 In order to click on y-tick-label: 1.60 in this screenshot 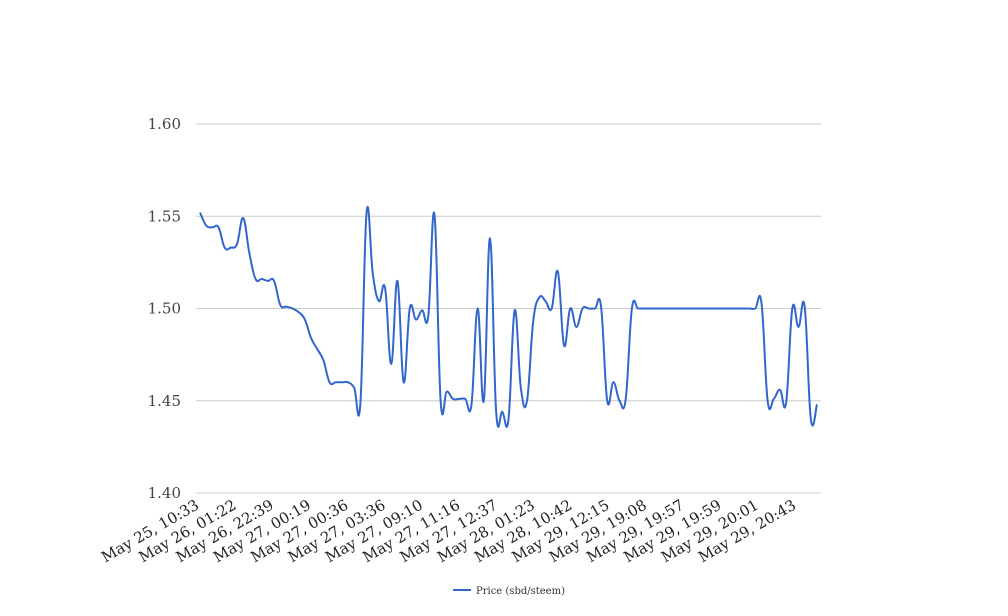, I will do `click(164, 124)`.